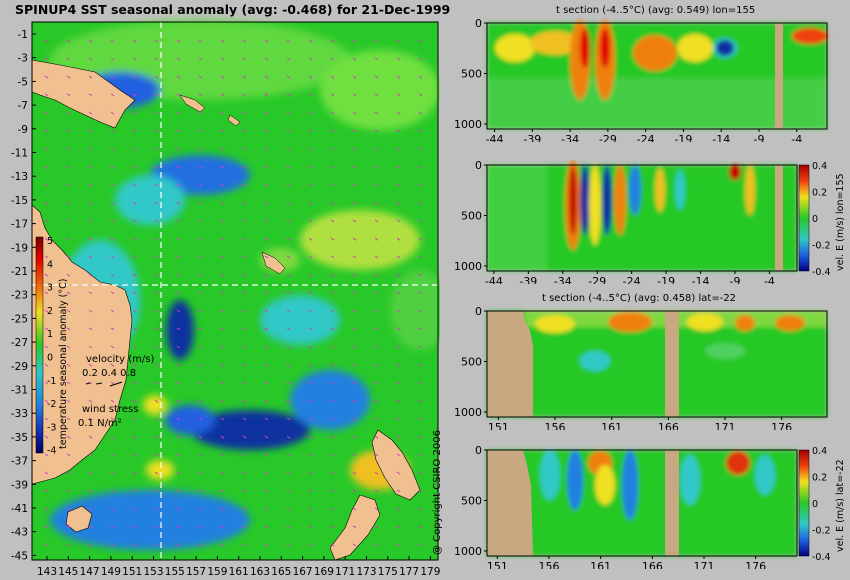 The height and width of the screenshot is (580, 850). Describe the element at coordinates (528, 279) in the screenshot. I see `section-x-tick-label: -39` at that location.